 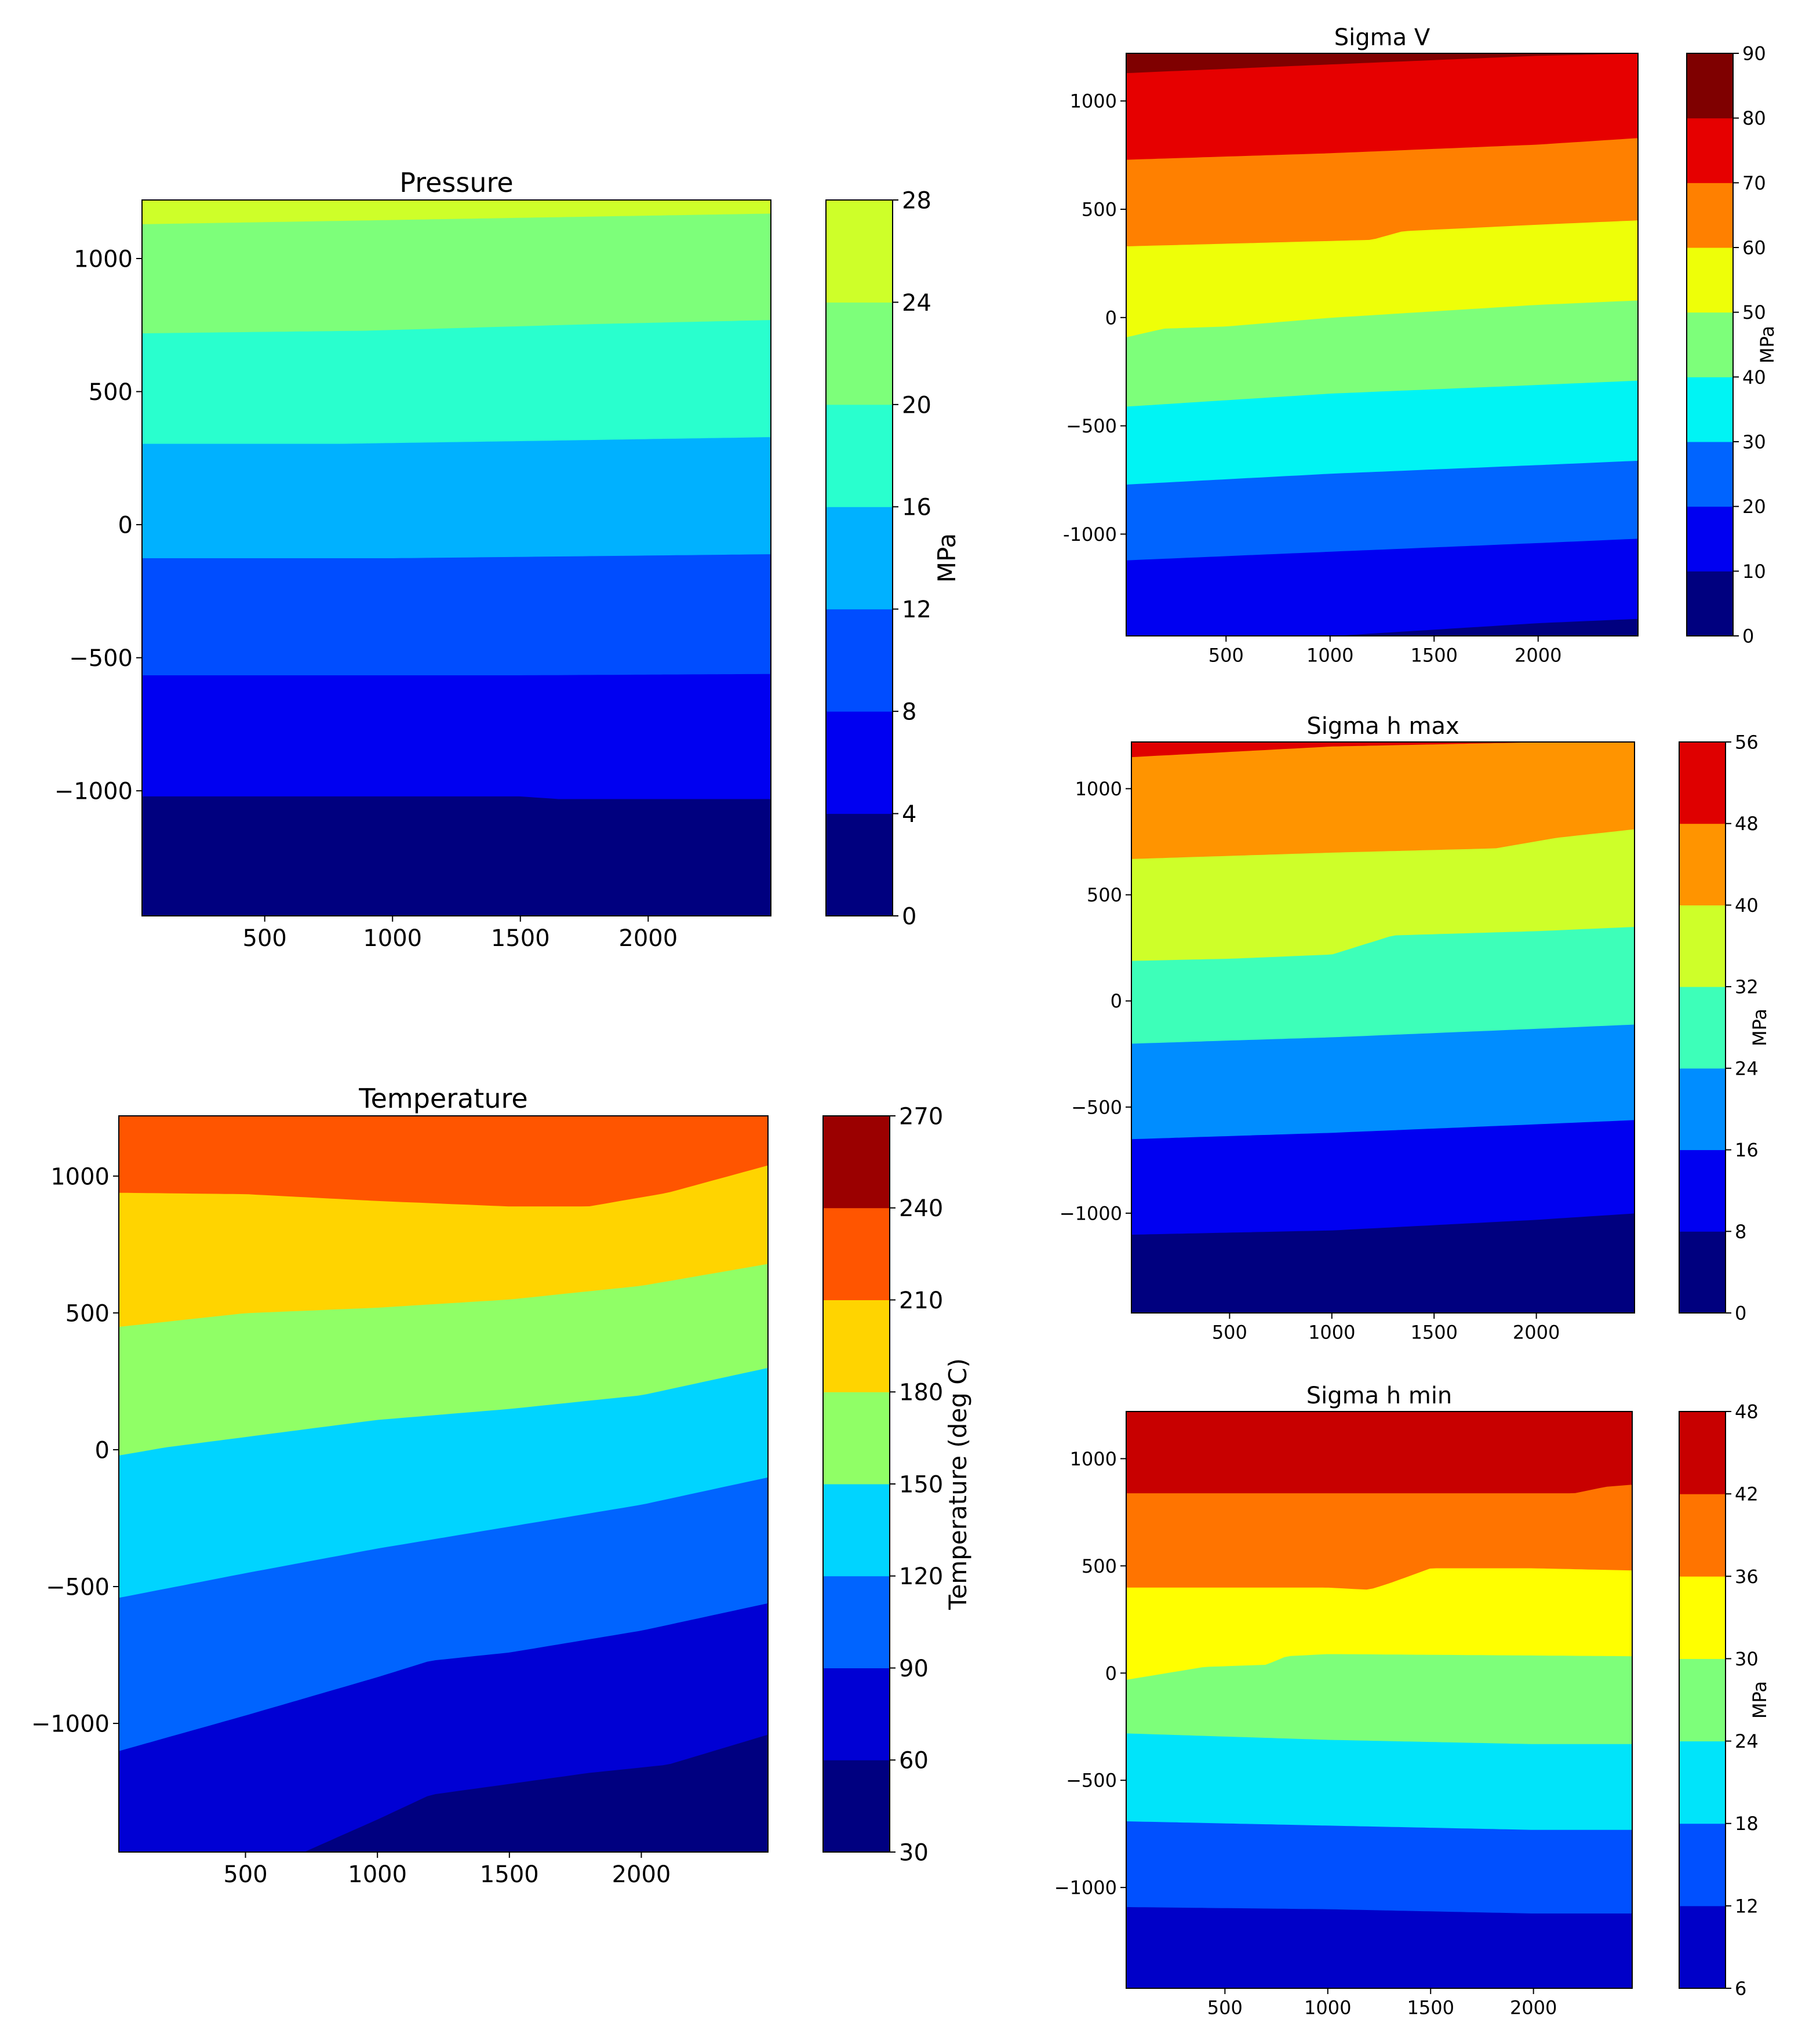 What do you see at coordinates (1754, 118) in the screenshot?
I see `colorbar-tick-label: 80` at bounding box center [1754, 118].